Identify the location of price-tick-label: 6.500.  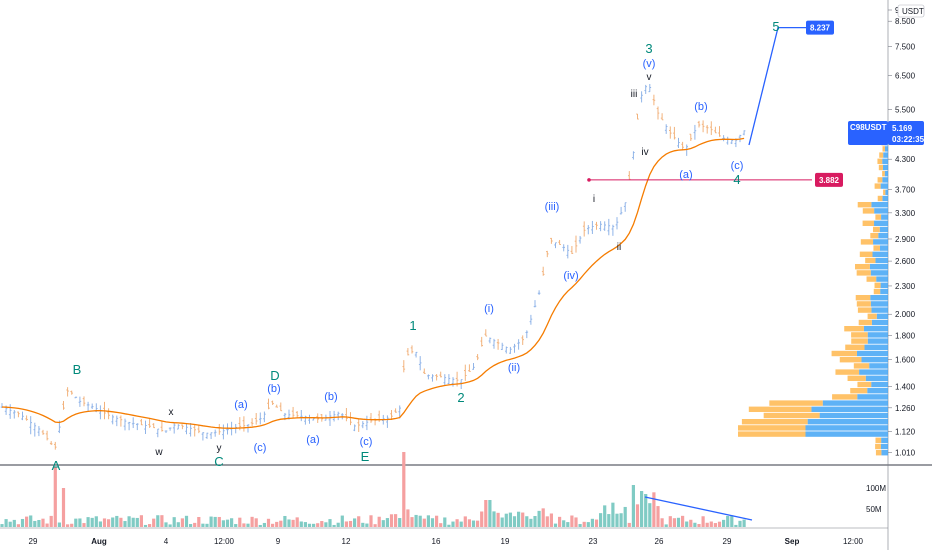
(905, 76).